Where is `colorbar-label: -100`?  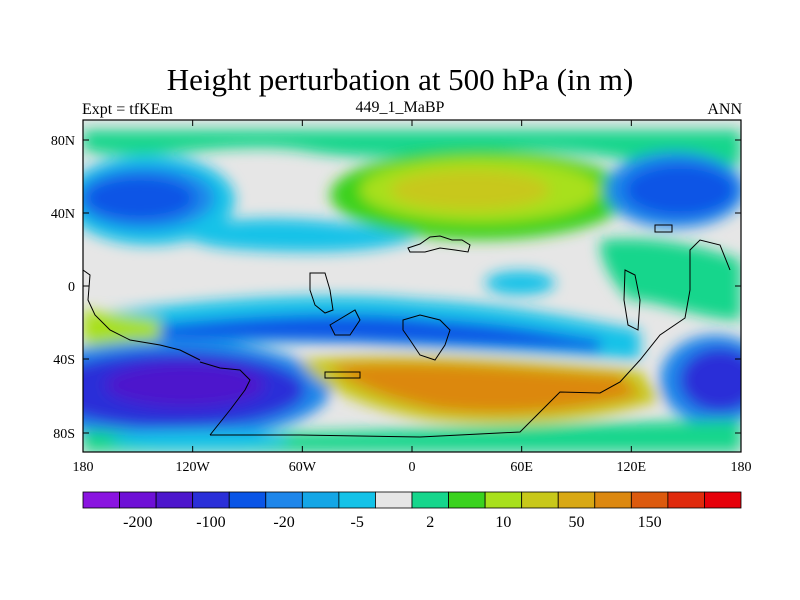 colorbar-label: -100 is located at coordinates (210, 522).